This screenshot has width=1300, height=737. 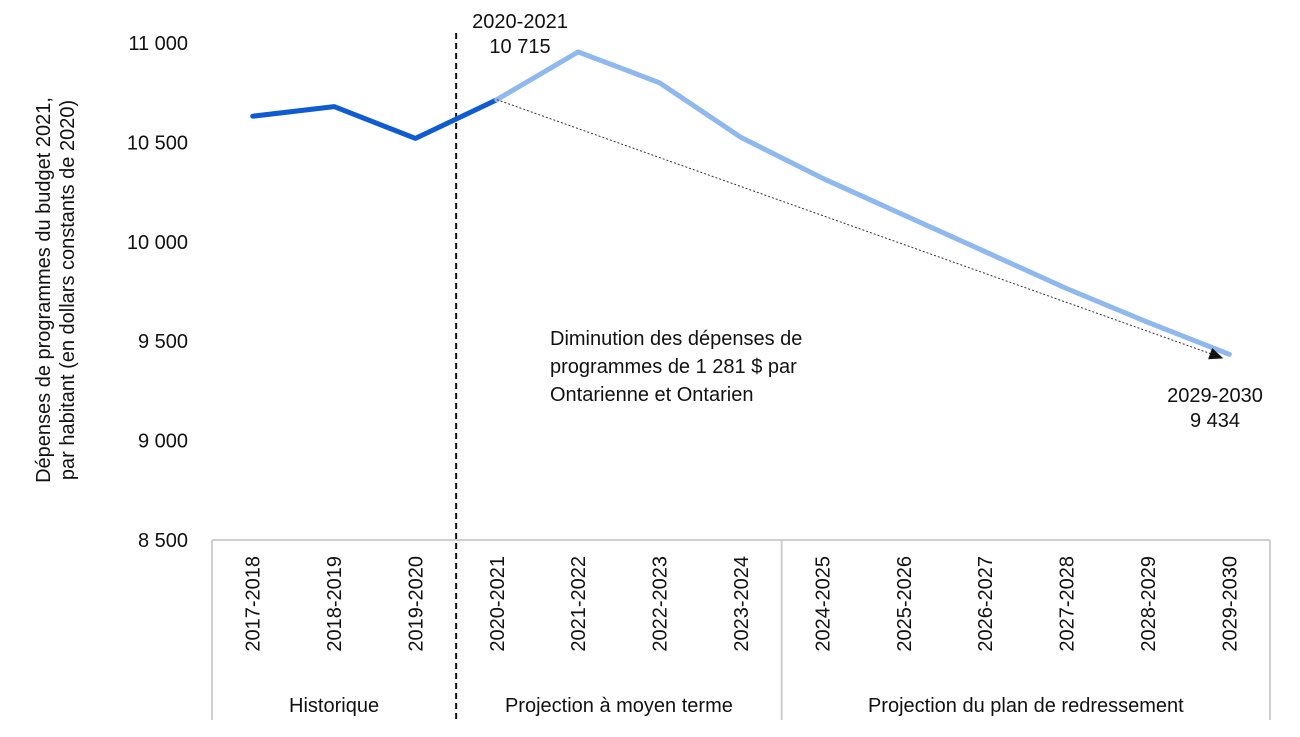 I want to click on x-tick-label: 2025-2026, so click(x=905, y=604).